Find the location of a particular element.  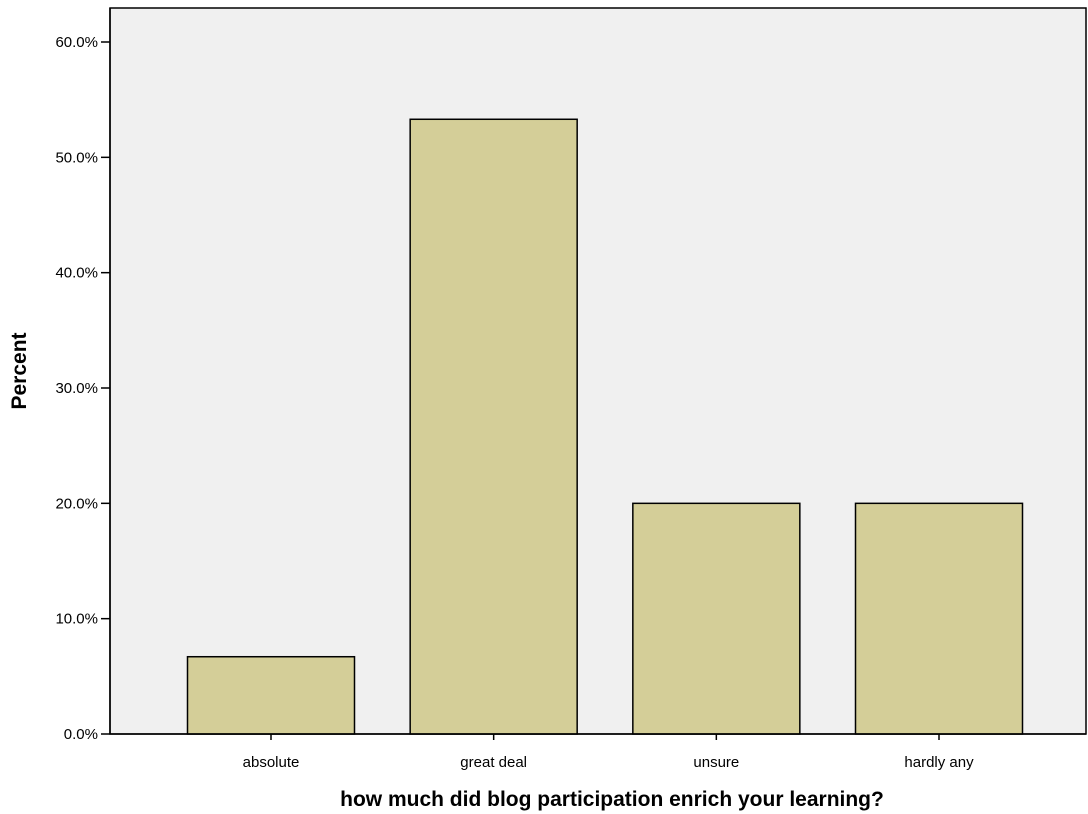

bar-hardly-any is located at coordinates (939, 618).